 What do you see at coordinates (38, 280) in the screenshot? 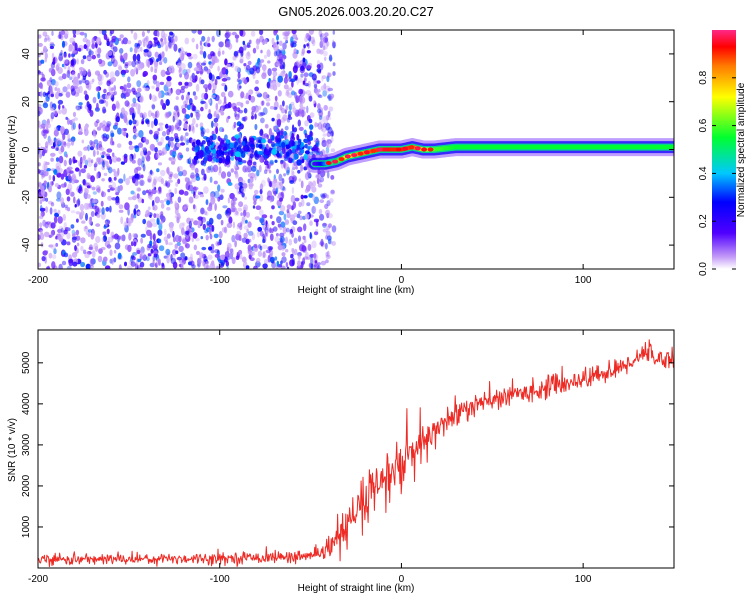
I see `x-tick-label: -200` at bounding box center [38, 280].